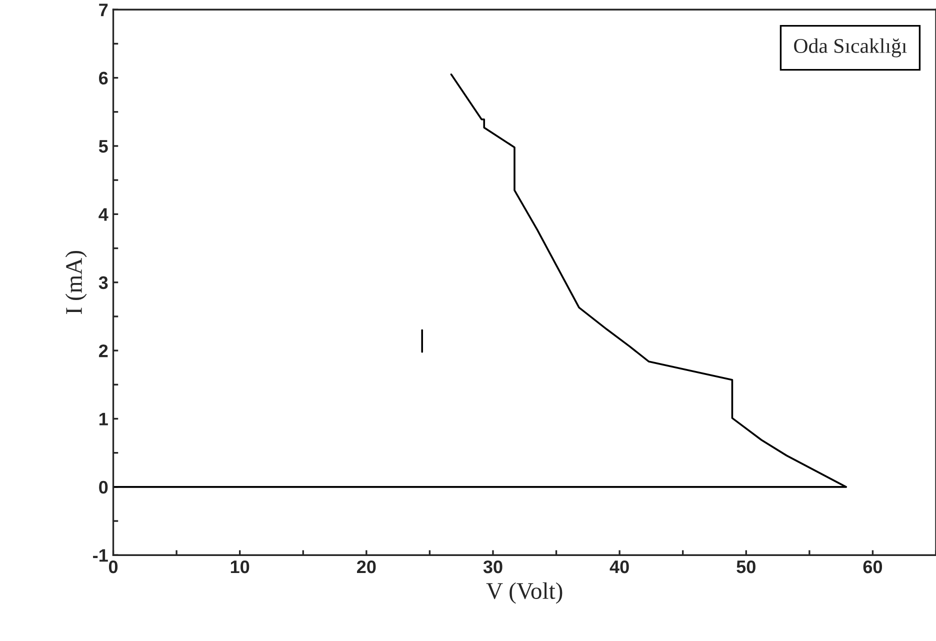 This screenshot has height=641, width=936. Describe the element at coordinates (524, 593) in the screenshot. I see `x-axis-title: V (Volt)` at that location.